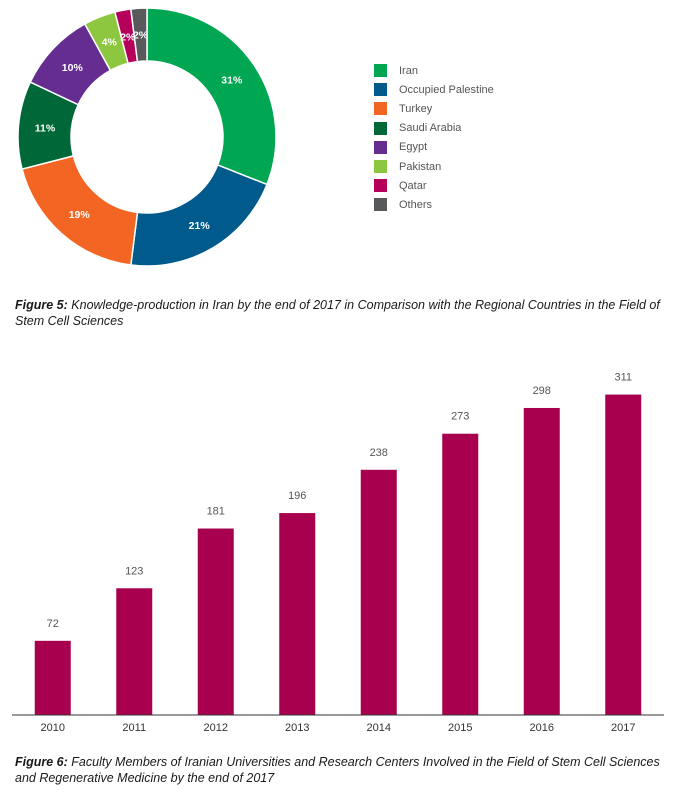 The image size is (676, 798). I want to click on x-tick-label-2013: 2013, so click(297, 728).